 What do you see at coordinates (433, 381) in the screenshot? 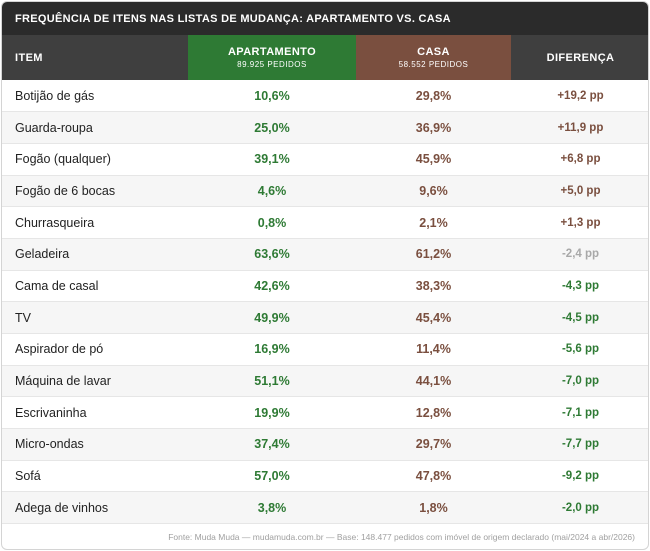
I see `casa-value-cell: 44,1%` at bounding box center [433, 381].